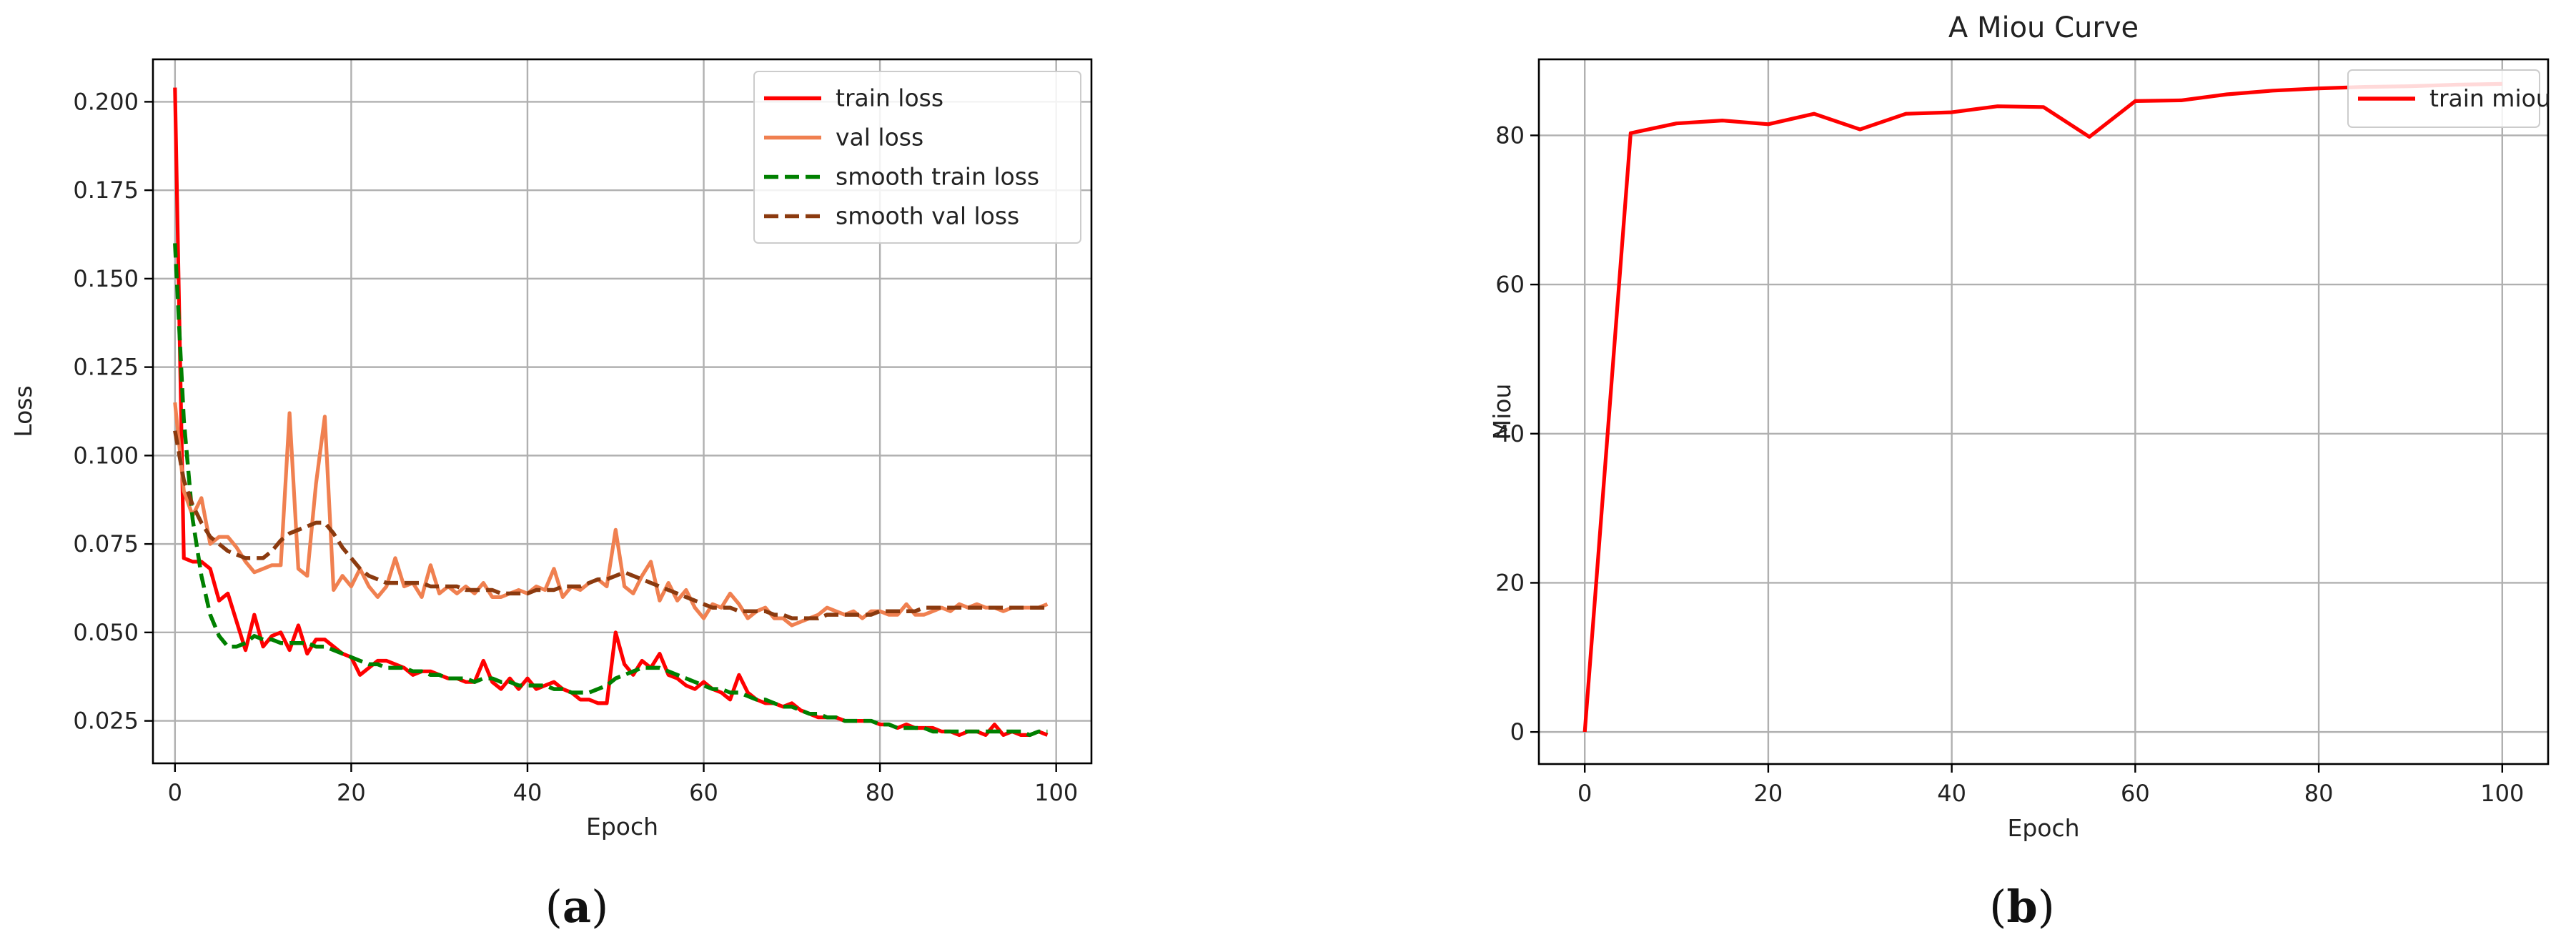 This screenshot has height=952, width=2576. What do you see at coordinates (106, 278) in the screenshot?
I see `y-tick-label: 0.150` at bounding box center [106, 278].